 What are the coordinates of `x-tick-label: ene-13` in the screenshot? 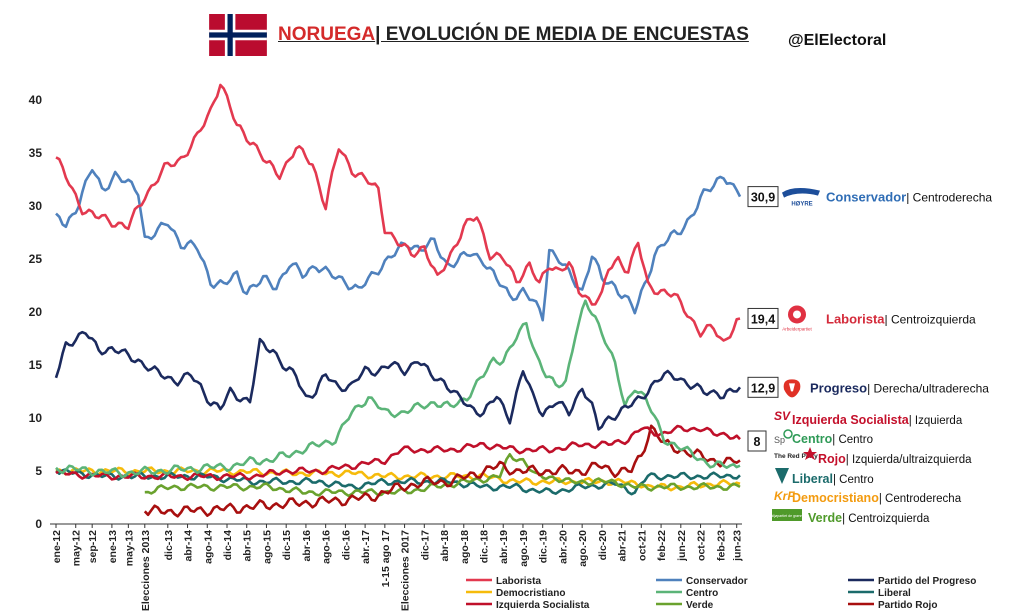 It's located at (113, 546).